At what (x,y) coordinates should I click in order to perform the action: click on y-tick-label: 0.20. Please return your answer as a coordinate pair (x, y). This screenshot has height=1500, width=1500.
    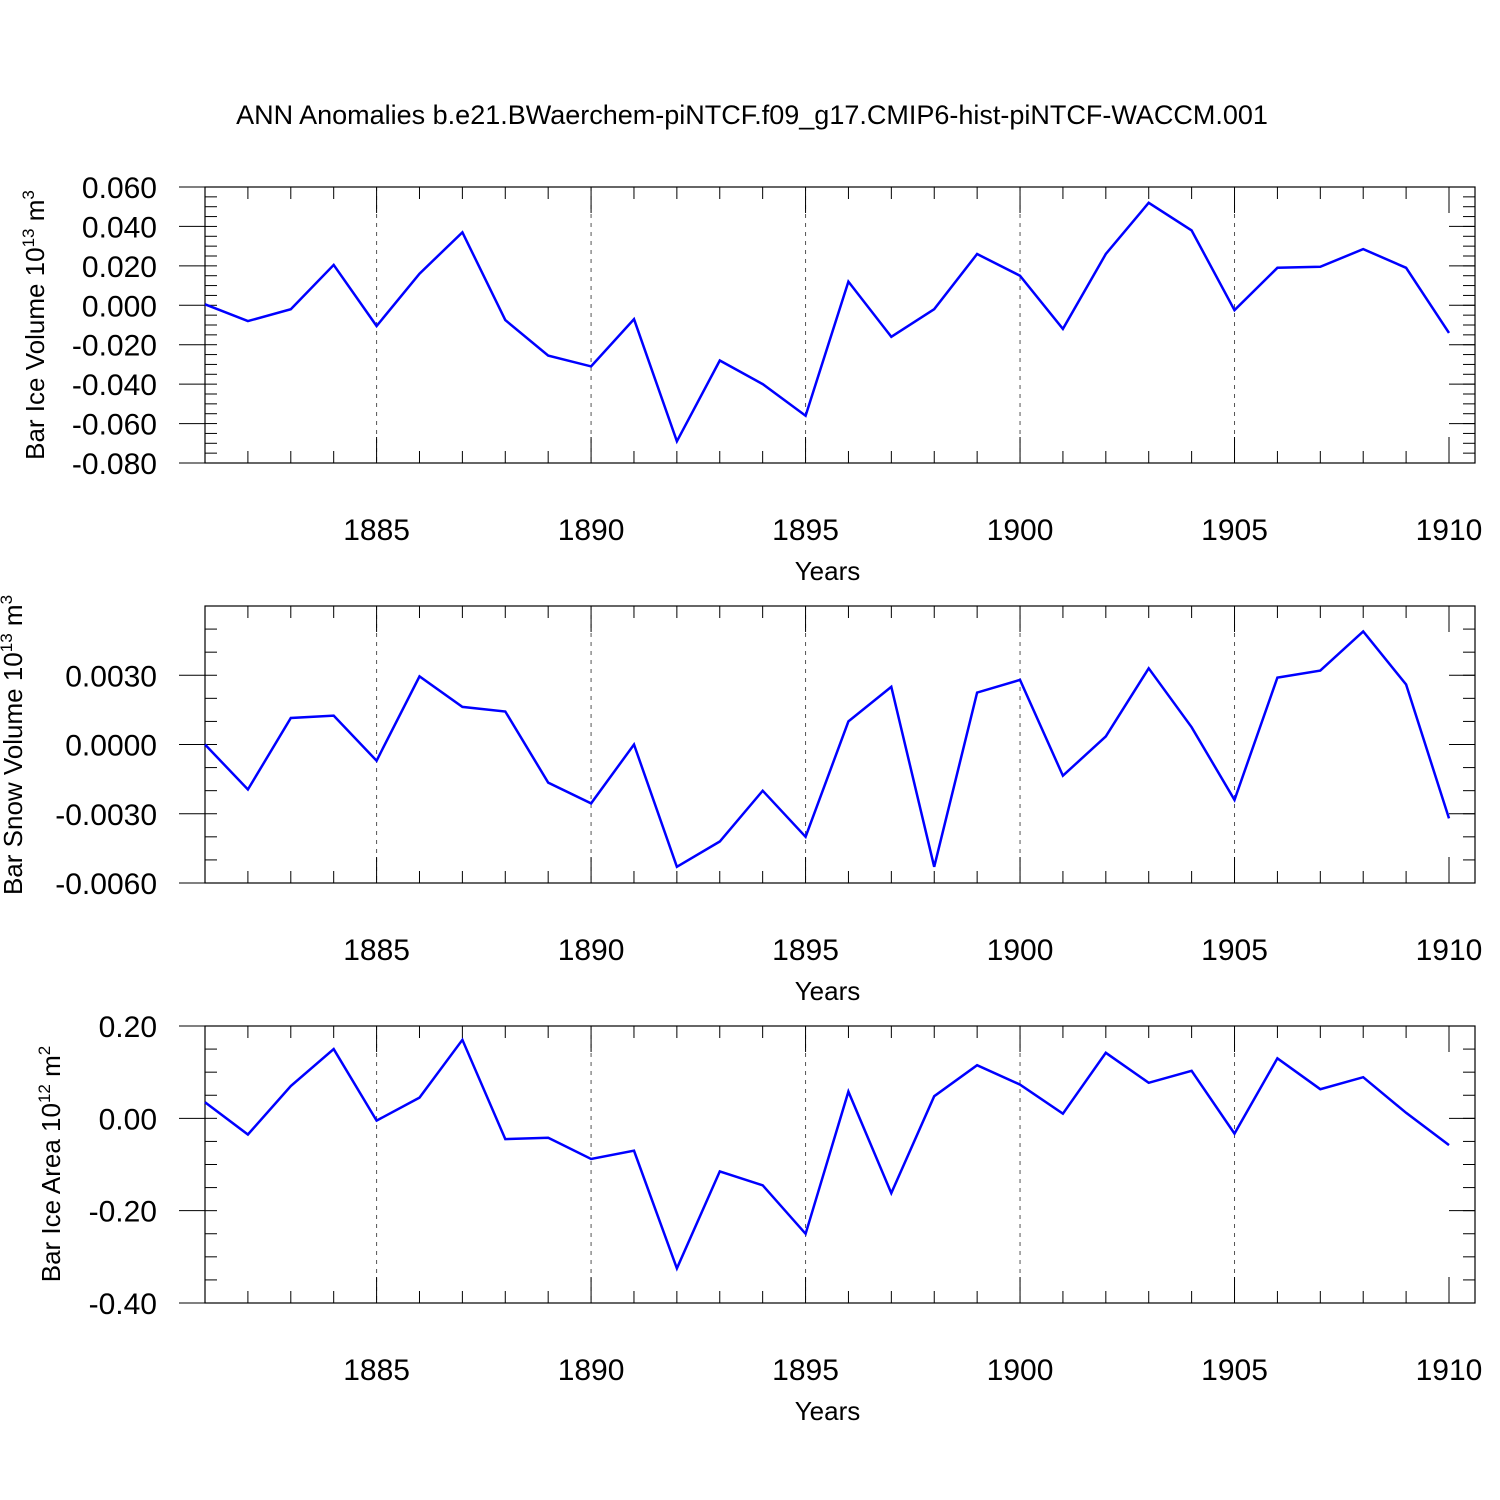
    Looking at the image, I should click on (128, 1027).